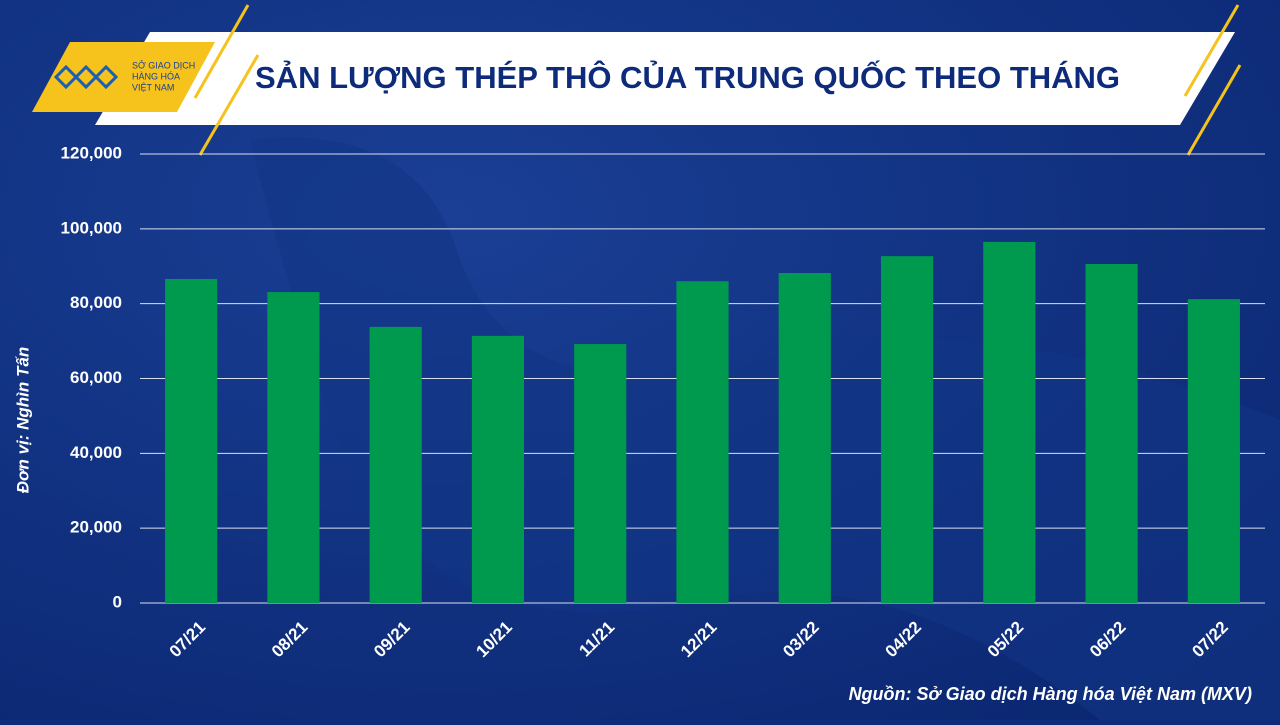 The image size is (1280, 725). What do you see at coordinates (123, 77) in the screenshot?
I see `logo-box` at bounding box center [123, 77].